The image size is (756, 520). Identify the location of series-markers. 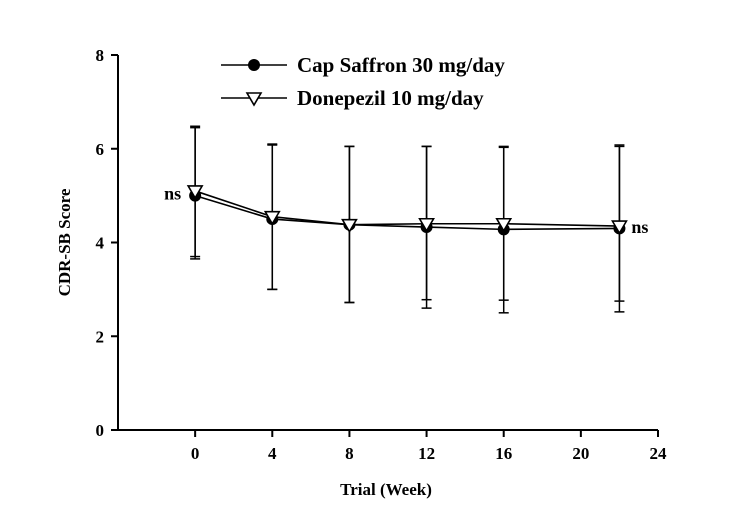
(407, 210).